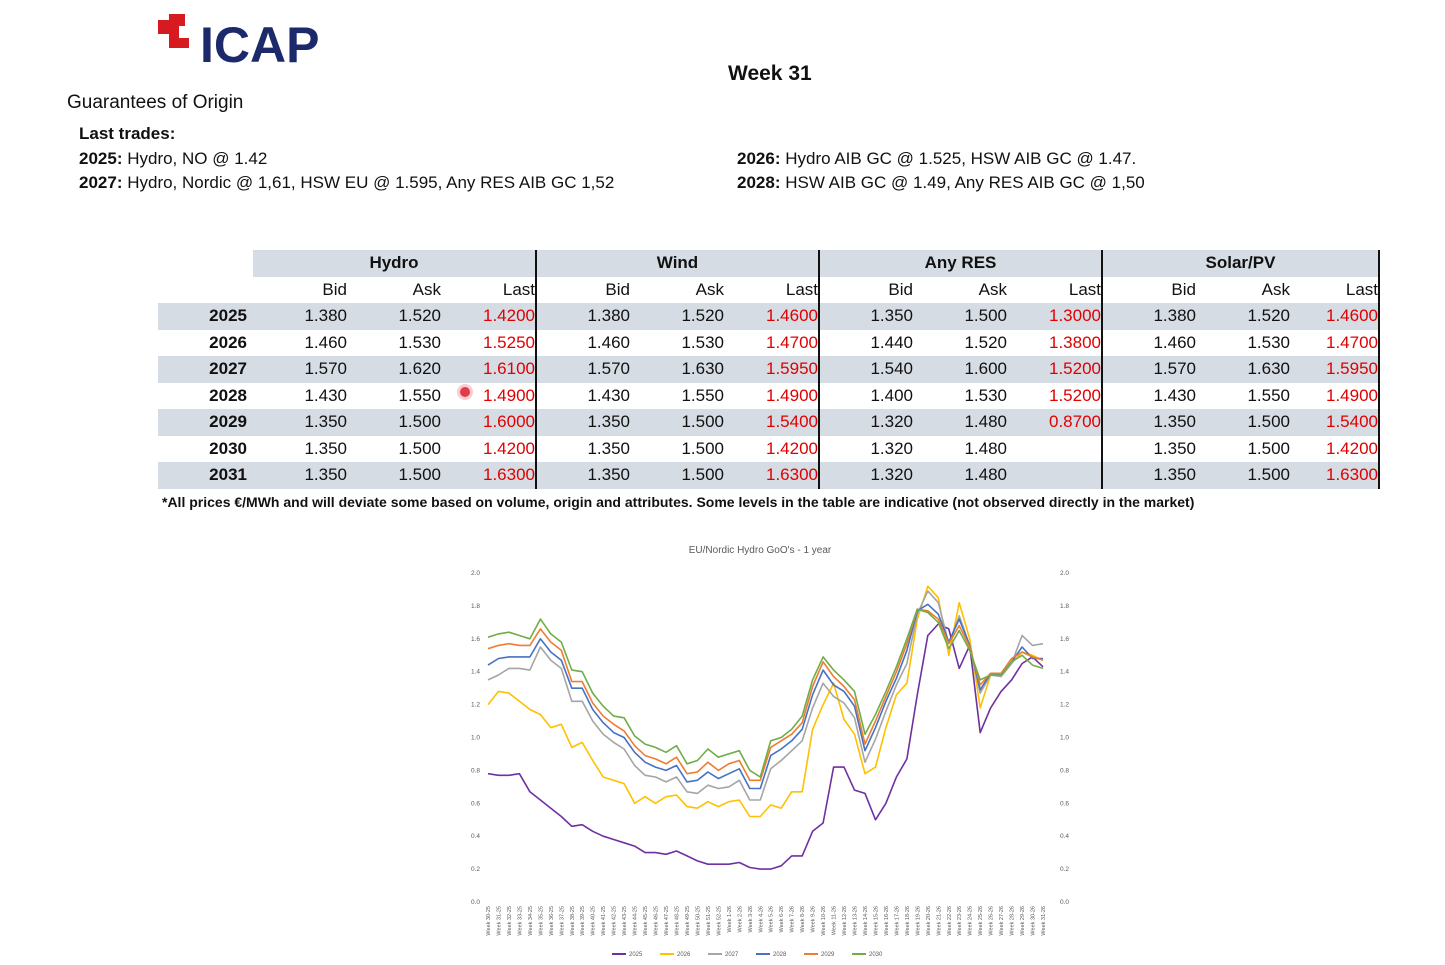  Describe the element at coordinates (646, 921) in the screenshot. I see `x-tick-label: Week 45-25` at that location.